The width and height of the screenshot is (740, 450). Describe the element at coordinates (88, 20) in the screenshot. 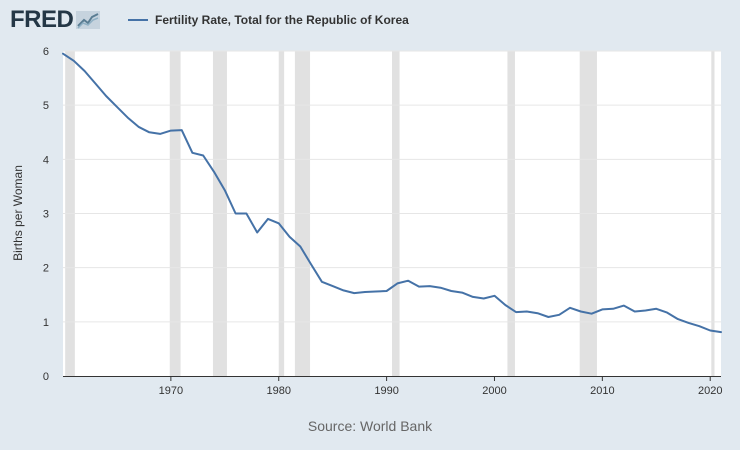

I see `trend-line-icon` at that location.